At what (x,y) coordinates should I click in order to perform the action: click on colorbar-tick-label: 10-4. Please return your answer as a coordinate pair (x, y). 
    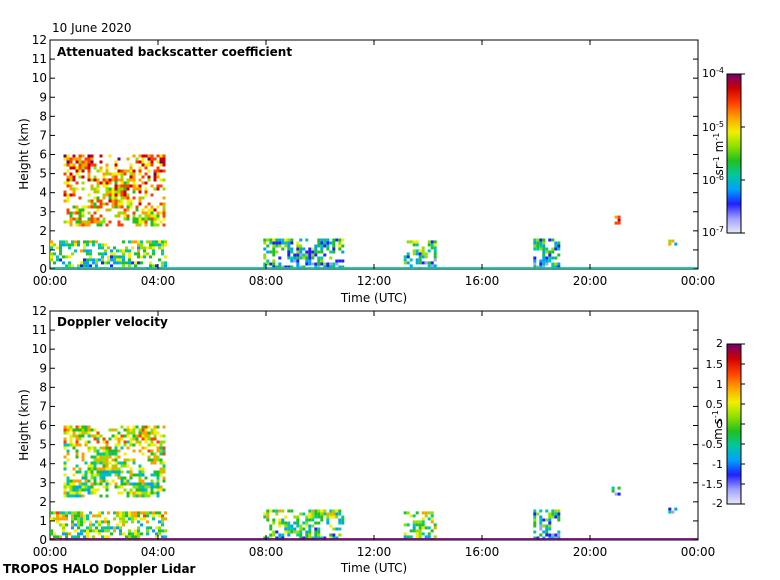
    Looking at the image, I should click on (713, 73).